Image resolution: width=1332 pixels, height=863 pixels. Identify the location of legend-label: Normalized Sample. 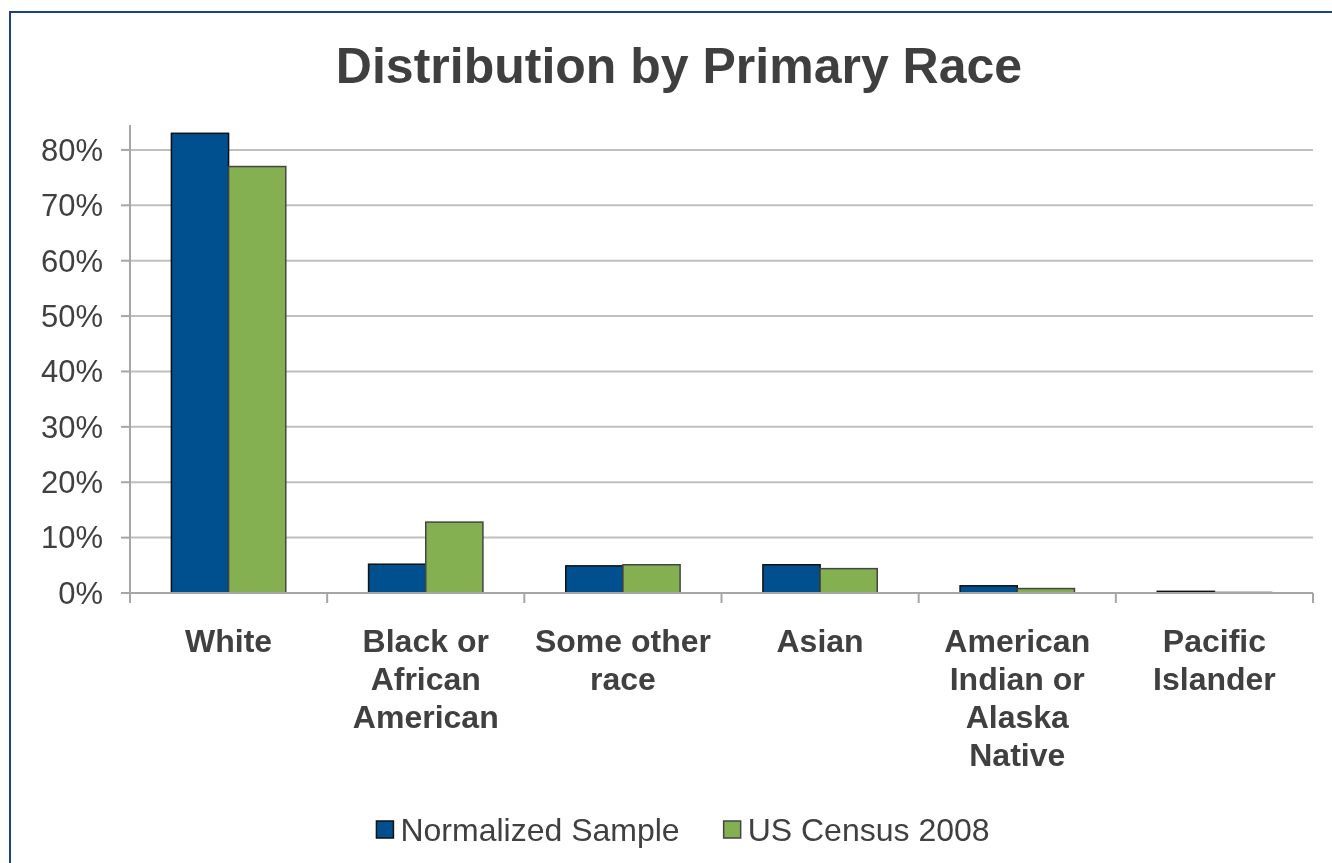
(540, 830).